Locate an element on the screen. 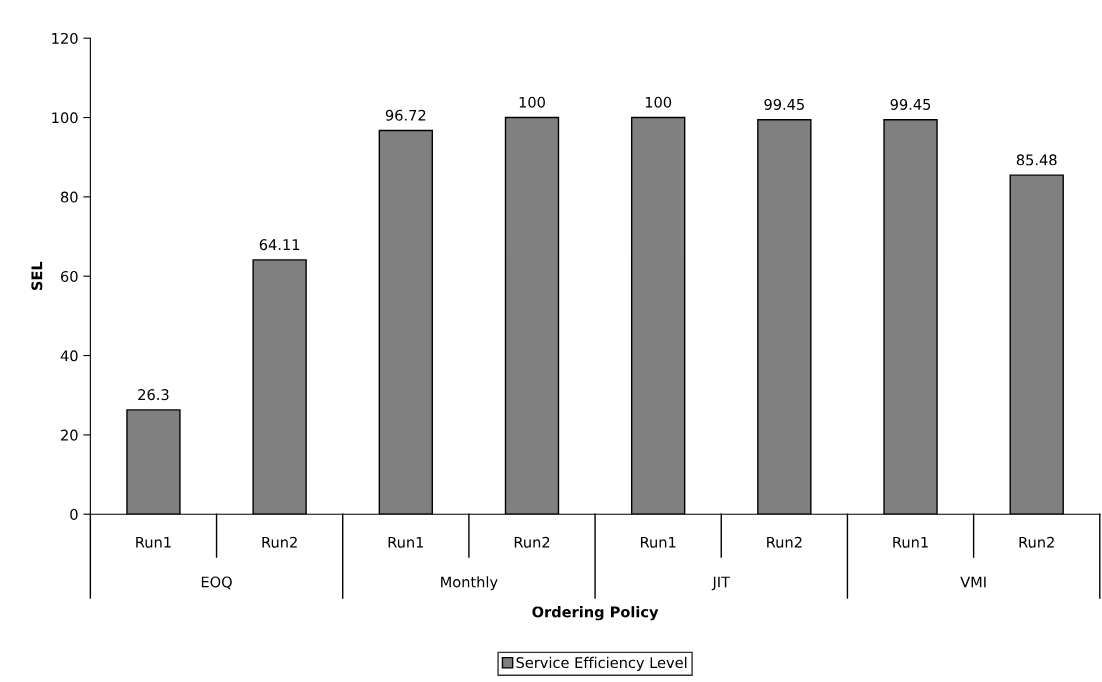  x-axis-title: Ordering Policy is located at coordinates (595, 613).